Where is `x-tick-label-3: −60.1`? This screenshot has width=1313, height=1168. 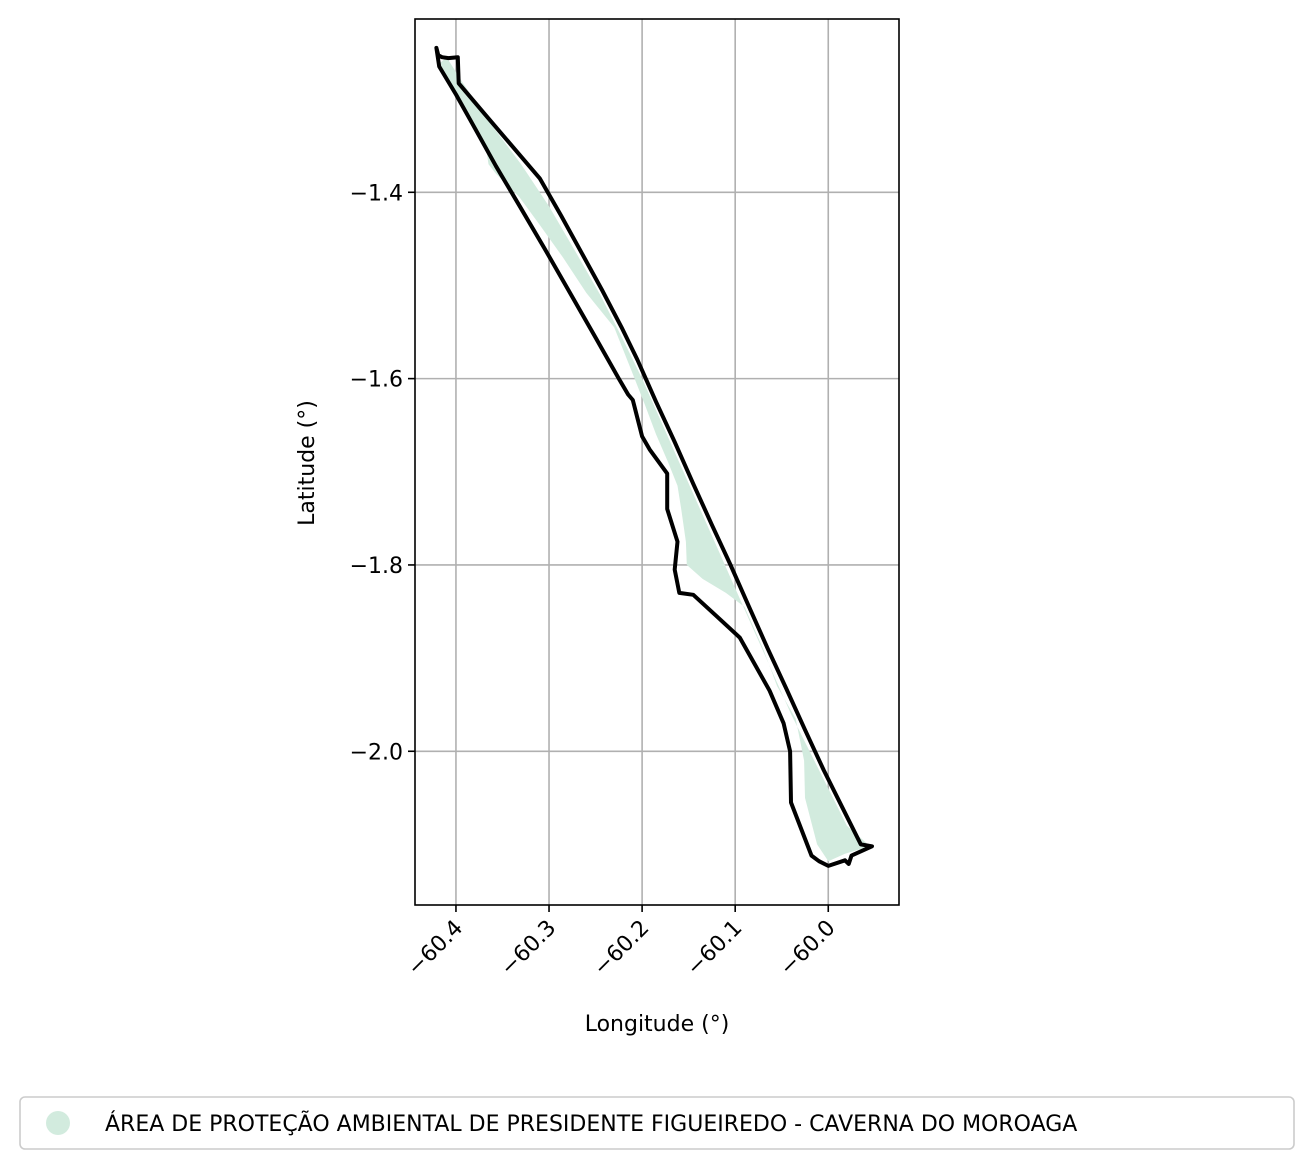 x-tick-label-3: −60.1 is located at coordinates (714, 948).